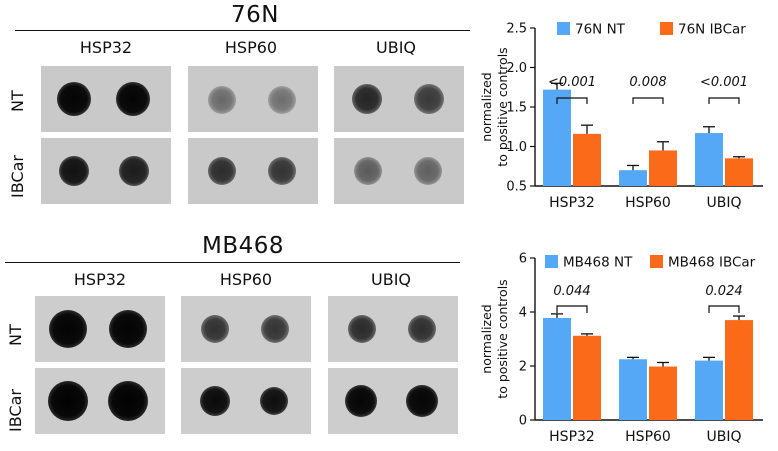  What do you see at coordinates (246, 401) in the screenshot?
I see `blot-image-mb468-hsp60-ibcar` at bounding box center [246, 401].